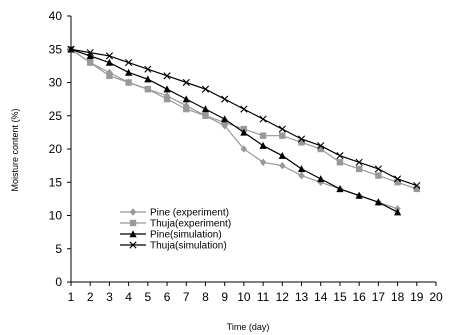  Describe the element at coordinates (340, 297) in the screenshot. I see `x-tick-label: 15` at that location.